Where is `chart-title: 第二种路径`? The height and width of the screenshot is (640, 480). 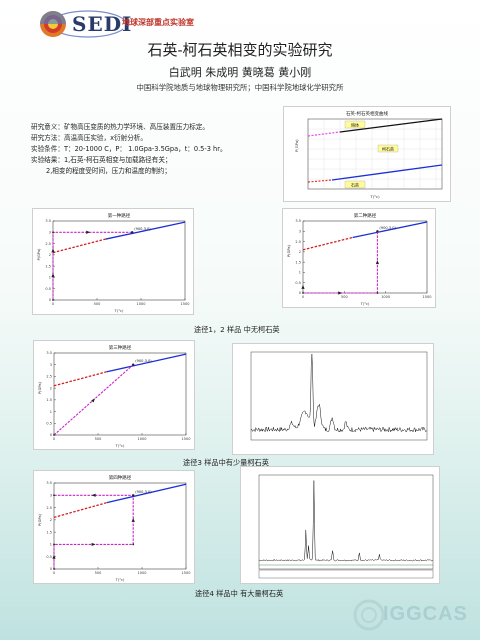
chart-title: 第二种路径 is located at coordinates (365, 215).